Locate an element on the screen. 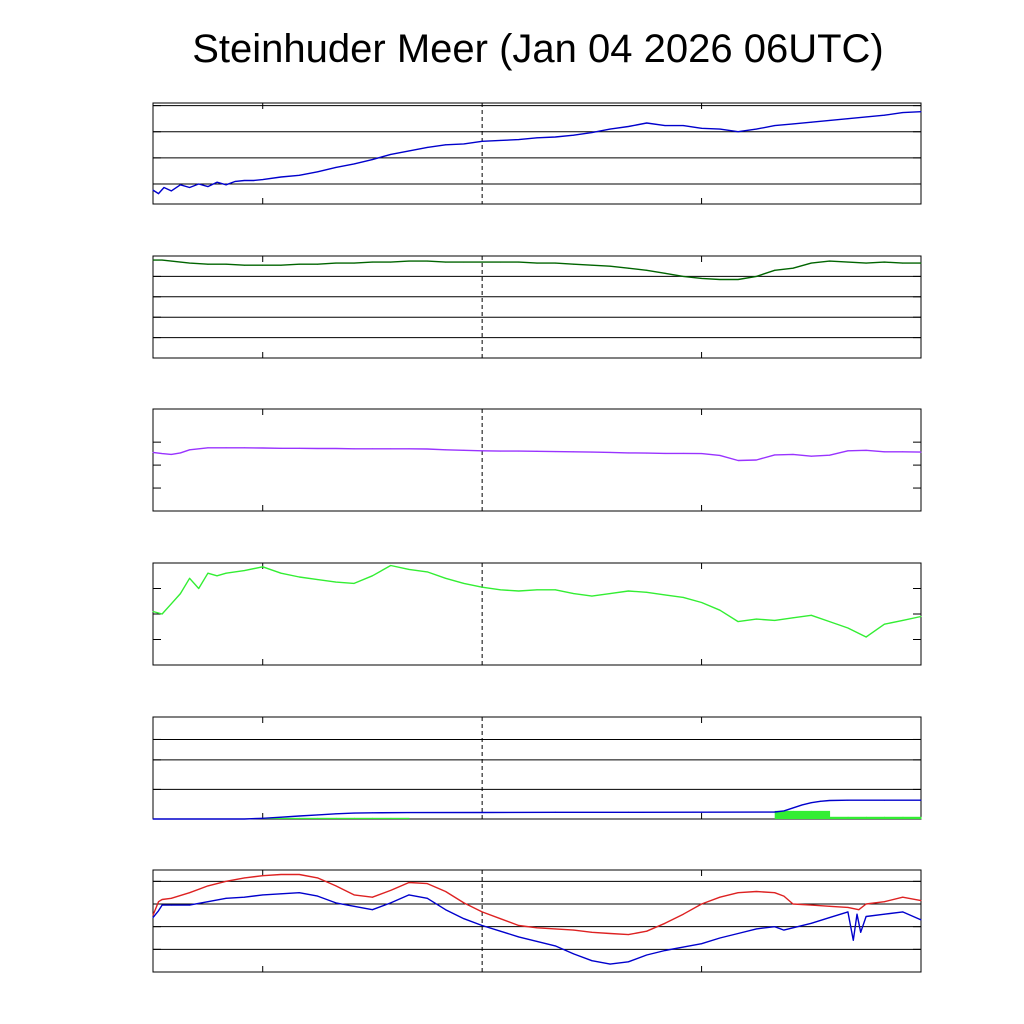  panel-frame is located at coordinates (537, 460).